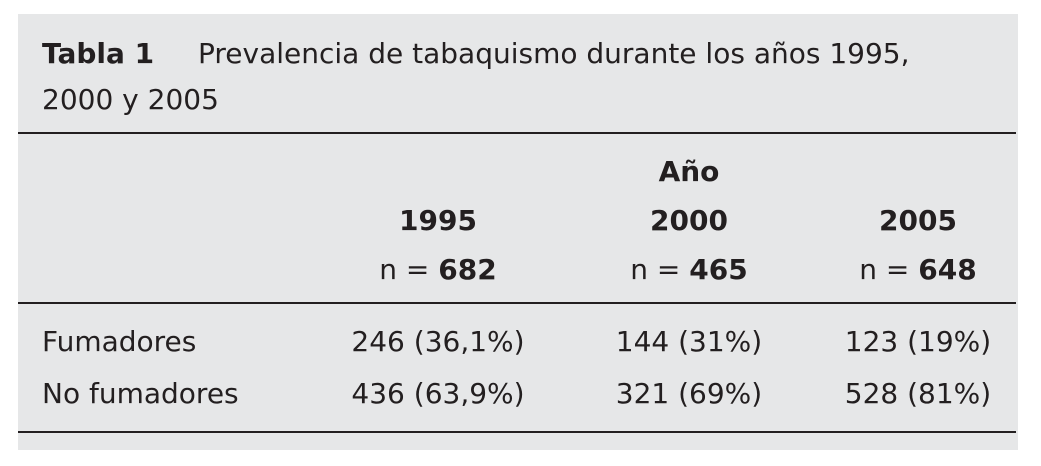 Image resolution: width=1041 pixels, height=466 pixels. What do you see at coordinates (689, 171) in the screenshot?
I see `group-header: Año` at bounding box center [689, 171].